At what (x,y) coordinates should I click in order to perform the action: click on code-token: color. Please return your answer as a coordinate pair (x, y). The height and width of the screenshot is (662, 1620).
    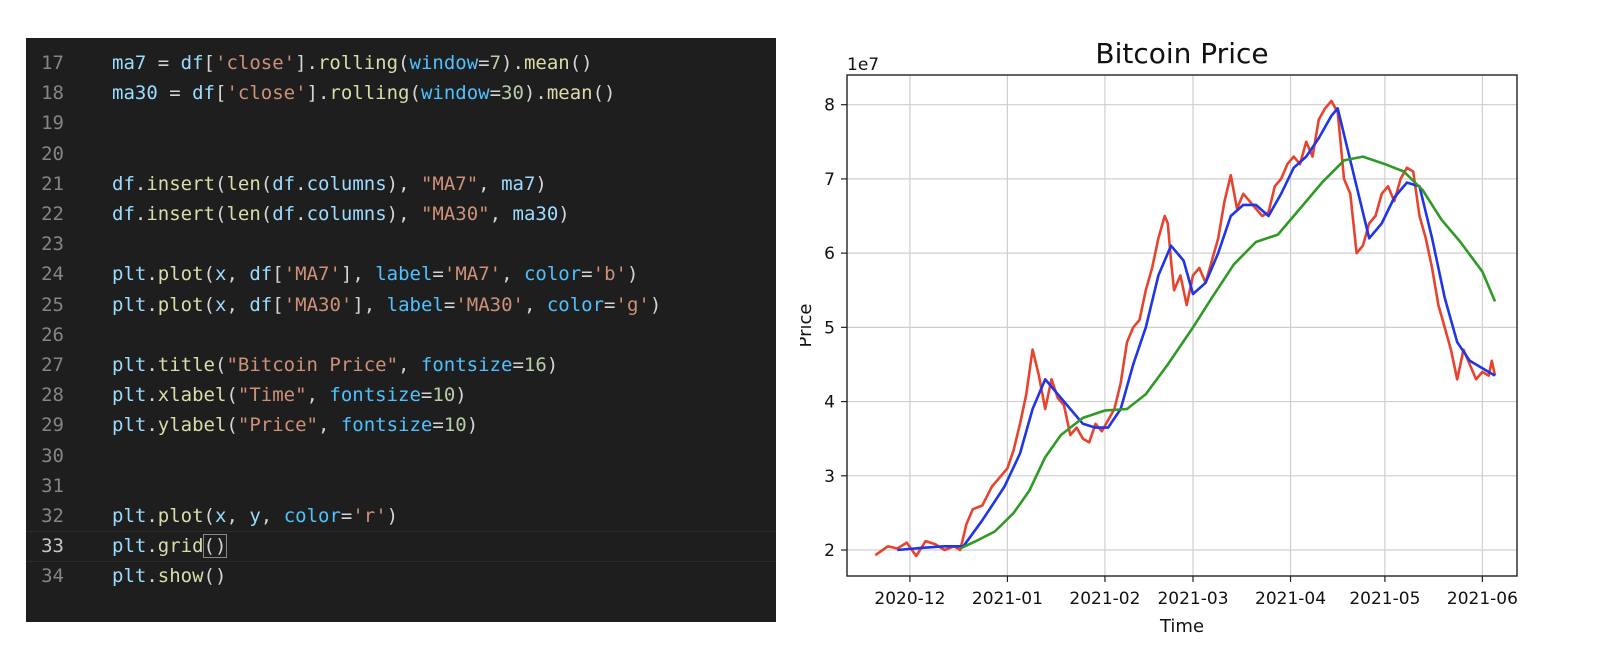
    Looking at the image, I should click on (312, 516).